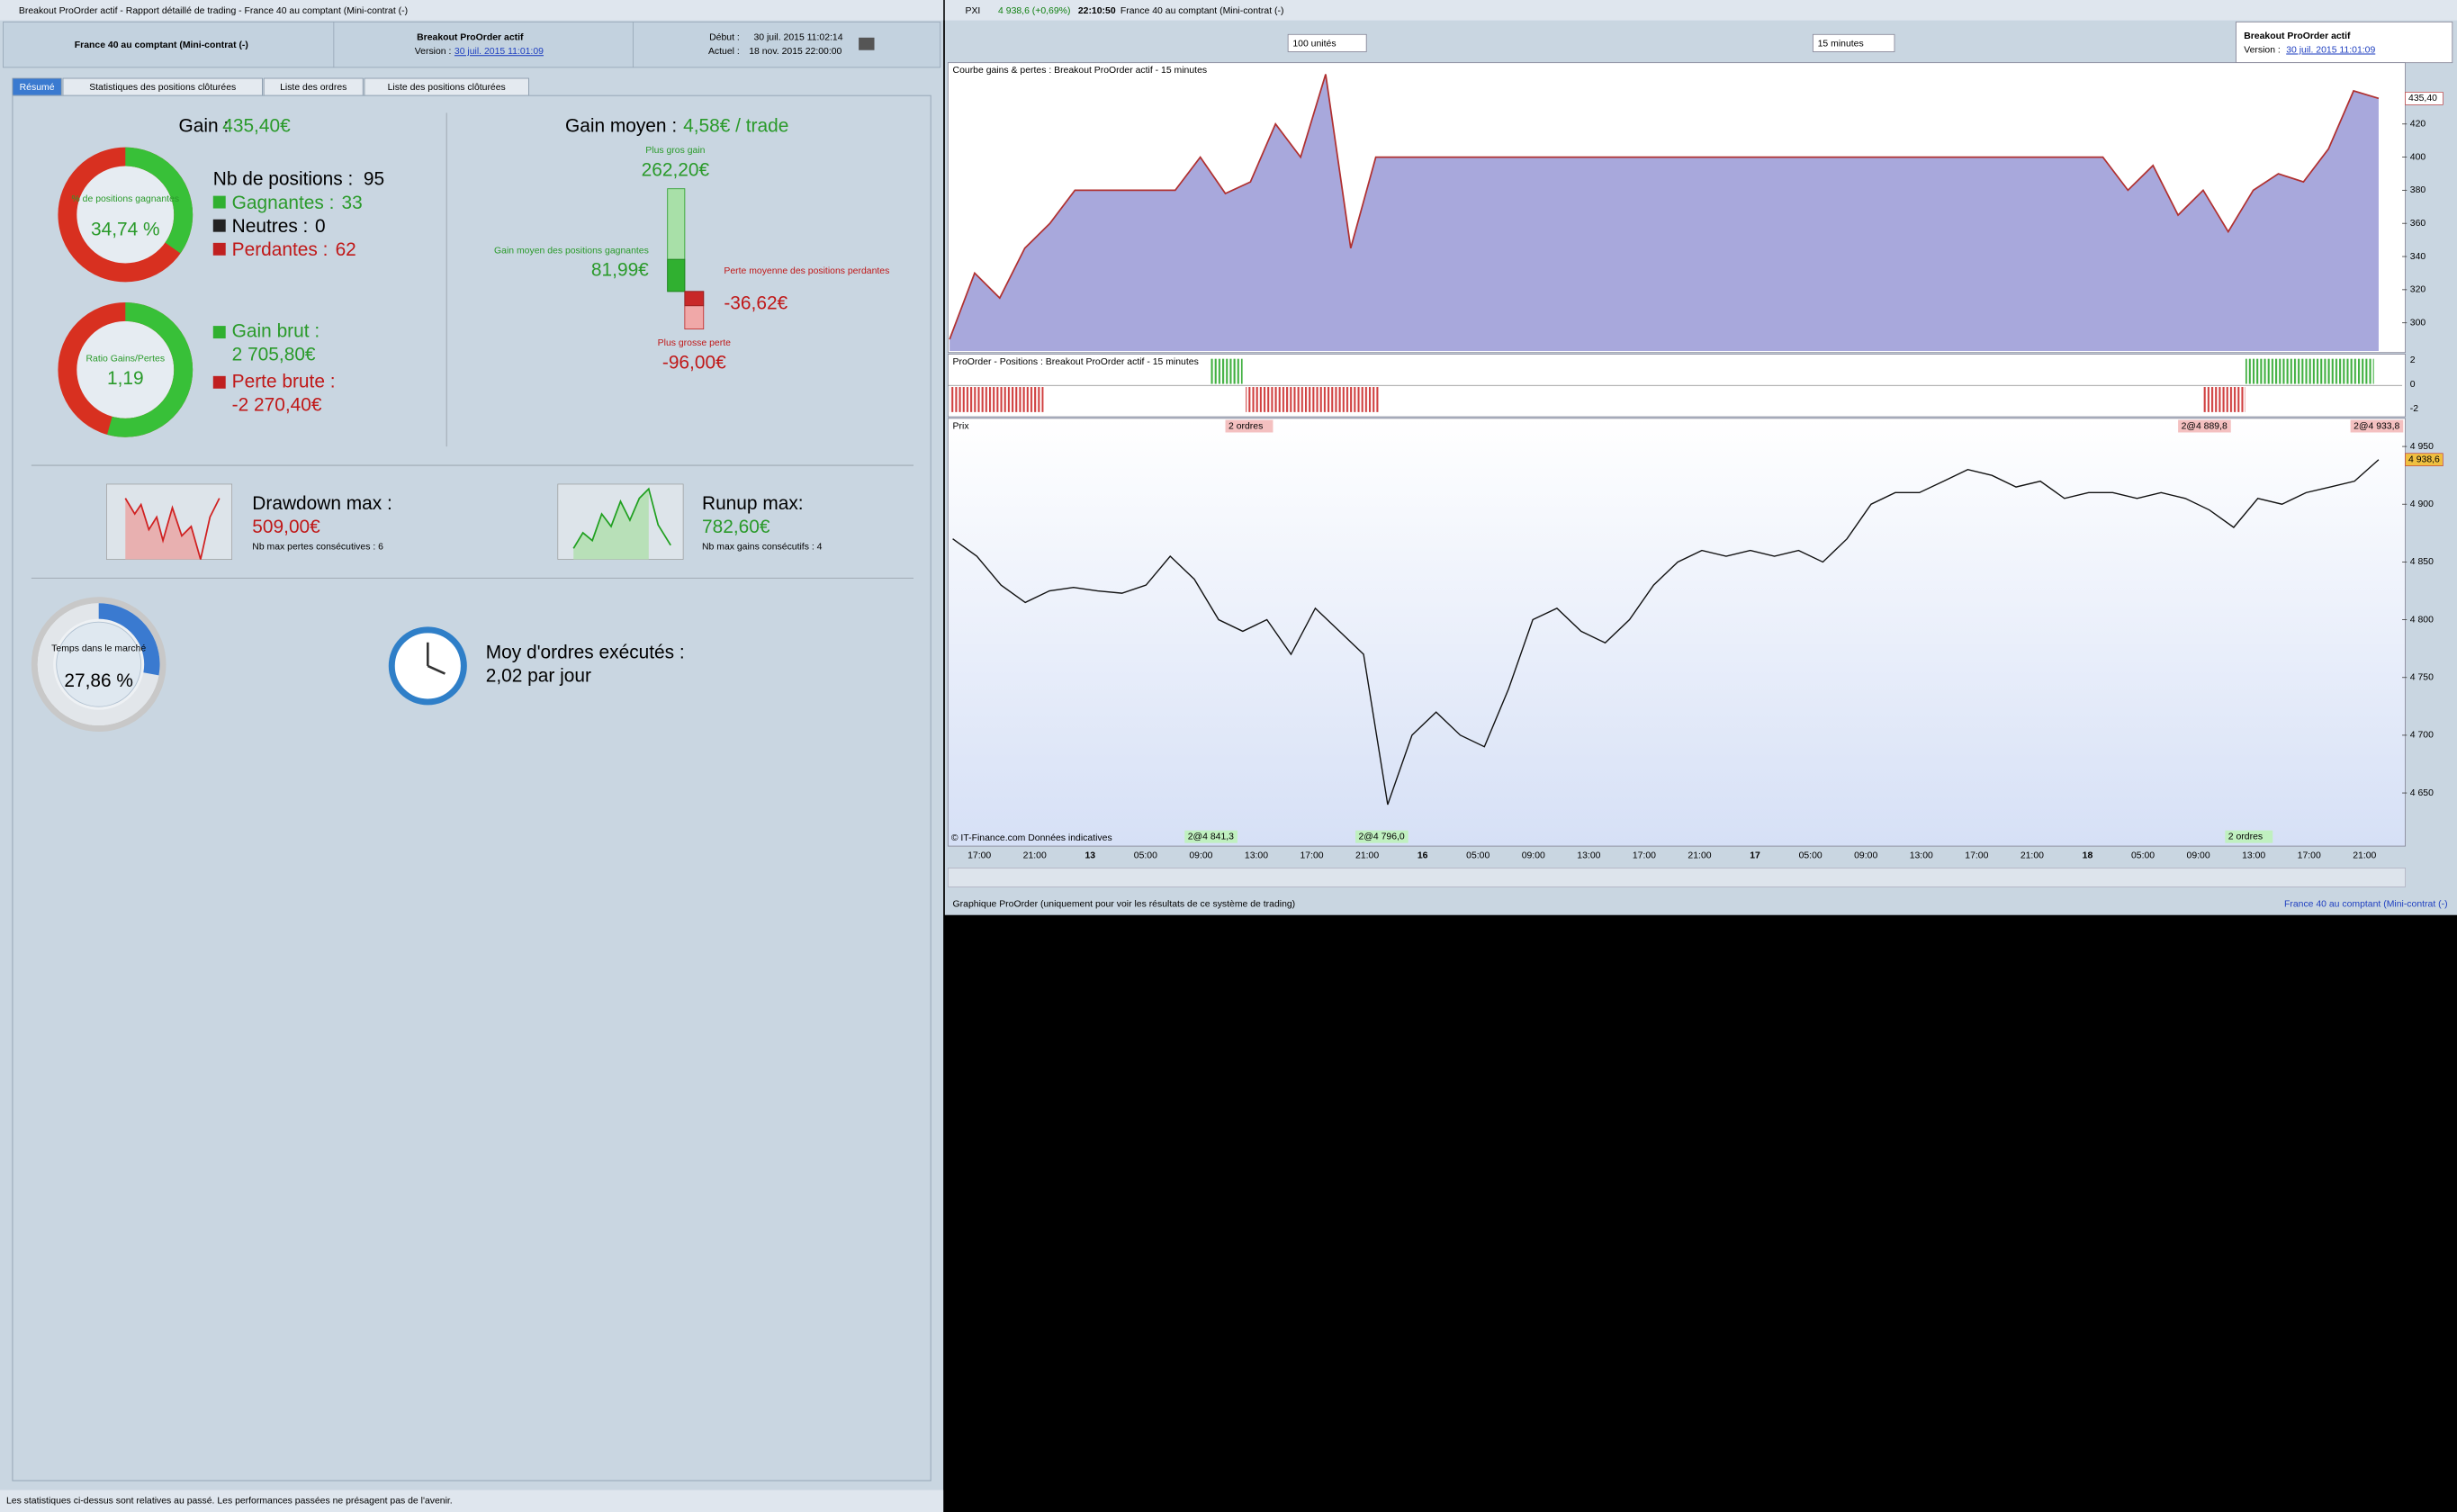  I want to click on winners-label: Gagnantes :, so click(283, 203).